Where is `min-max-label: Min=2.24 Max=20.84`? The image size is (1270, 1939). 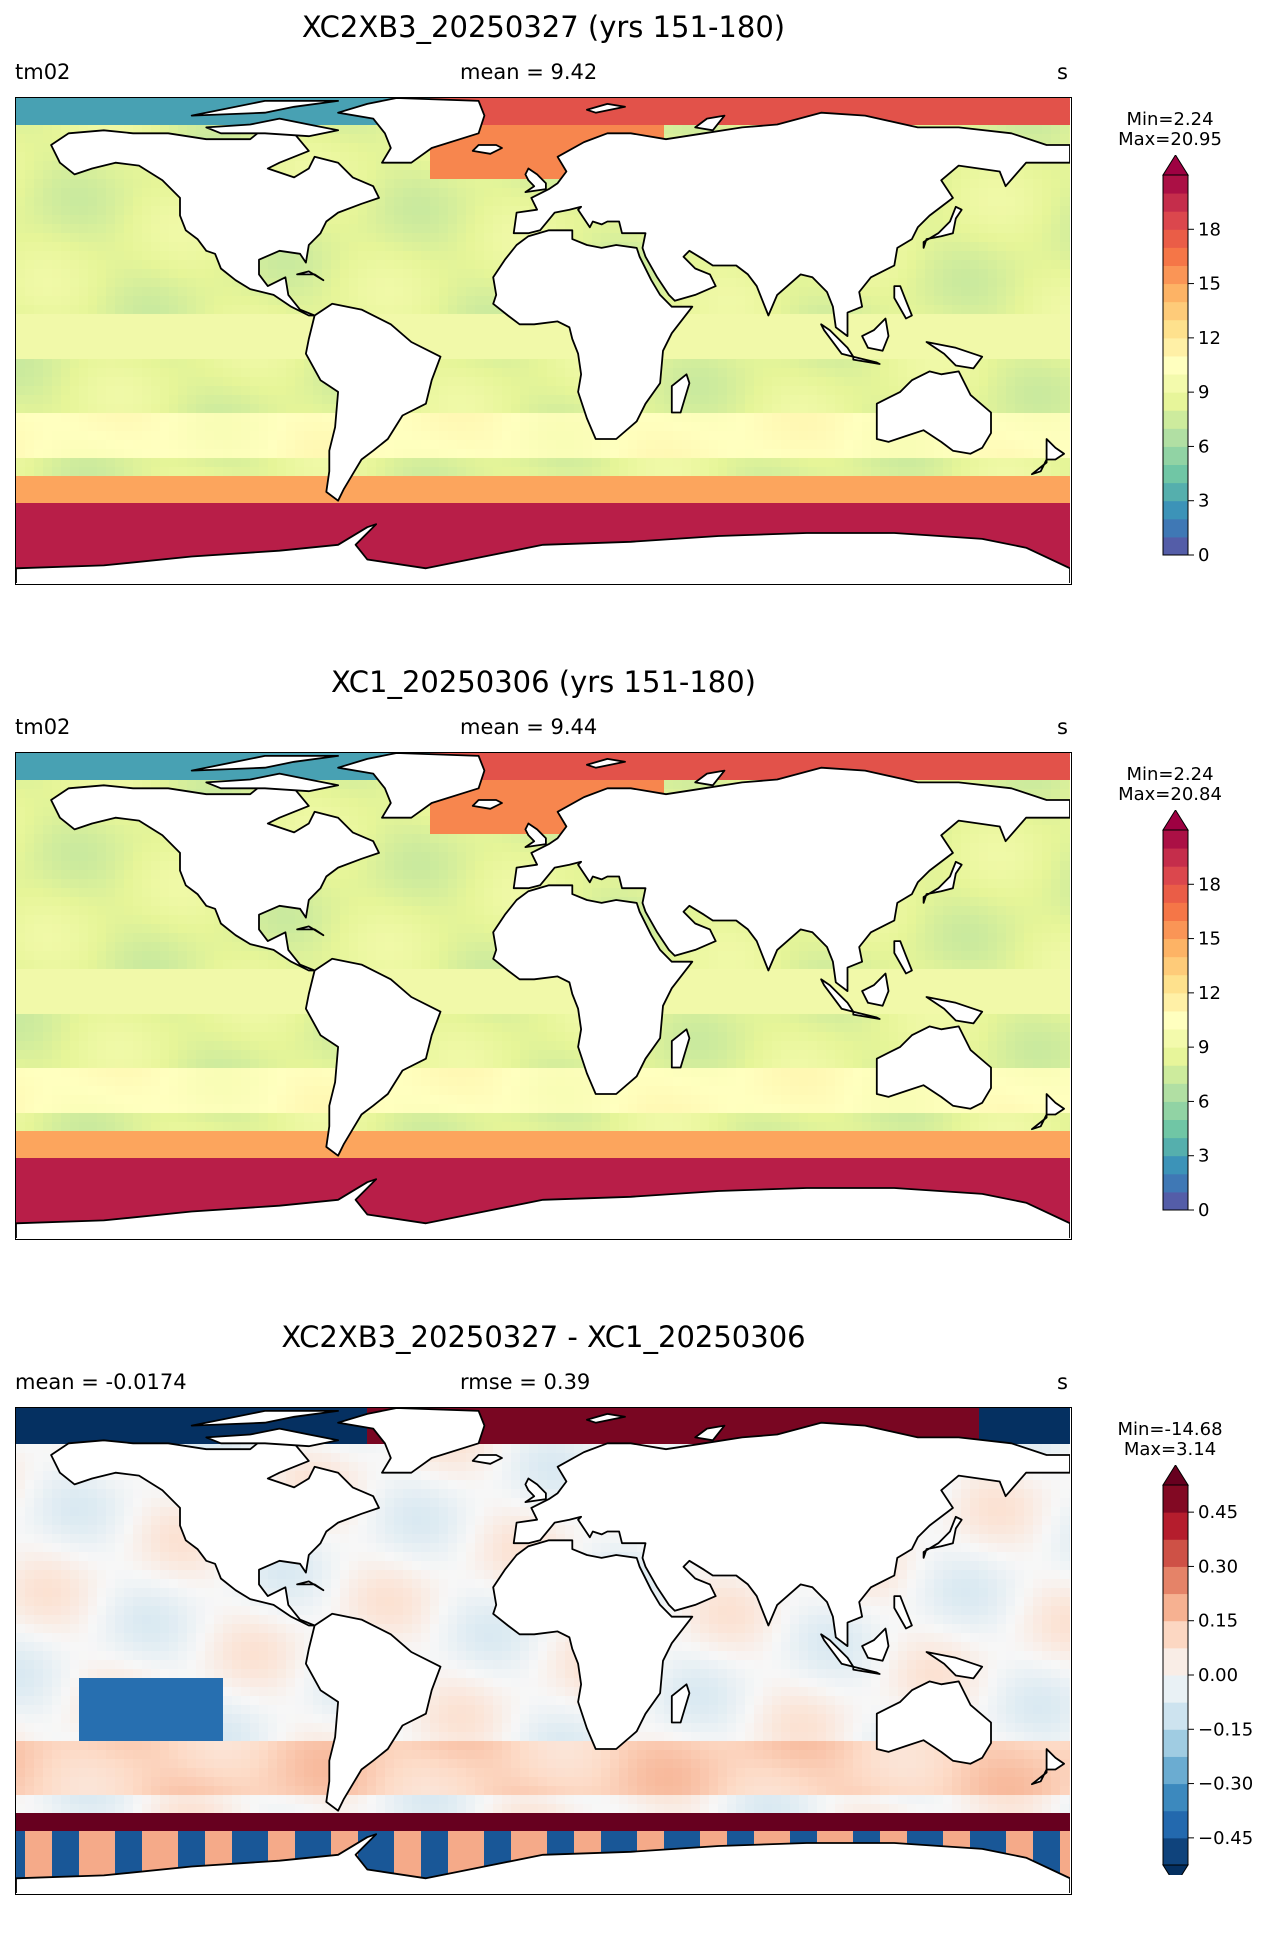 min-max-label: Min=2.24 Max=20.84 is located at coordinates (1170, 785).